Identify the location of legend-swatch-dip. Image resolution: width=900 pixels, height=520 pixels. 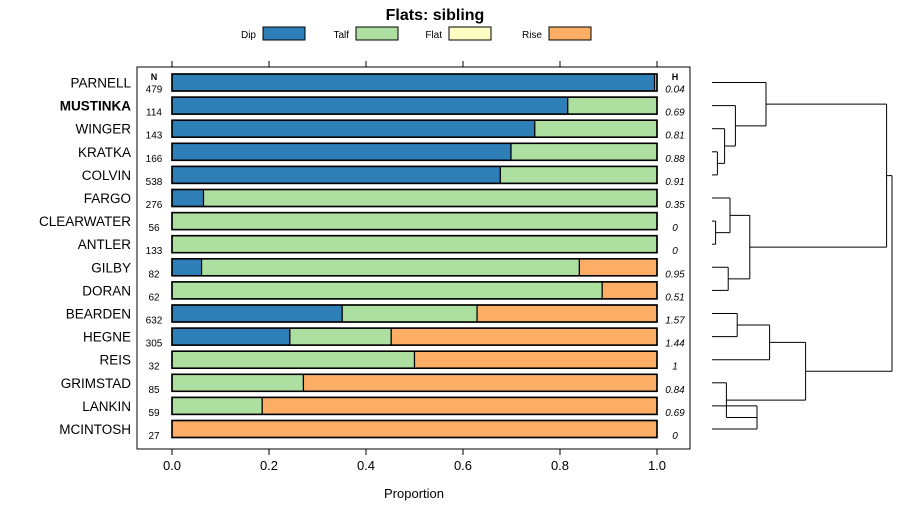
(284, 33).